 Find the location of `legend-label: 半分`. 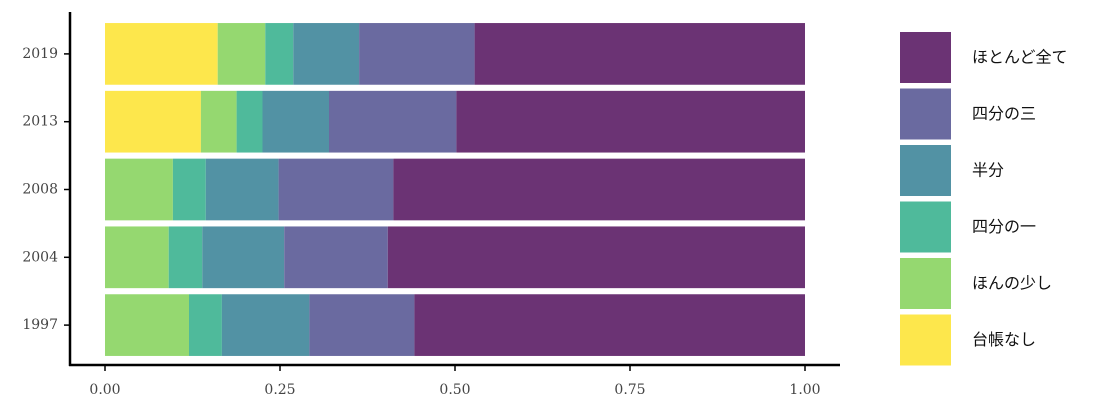

legend-label: 半分 is located at coordinates (988, 170).